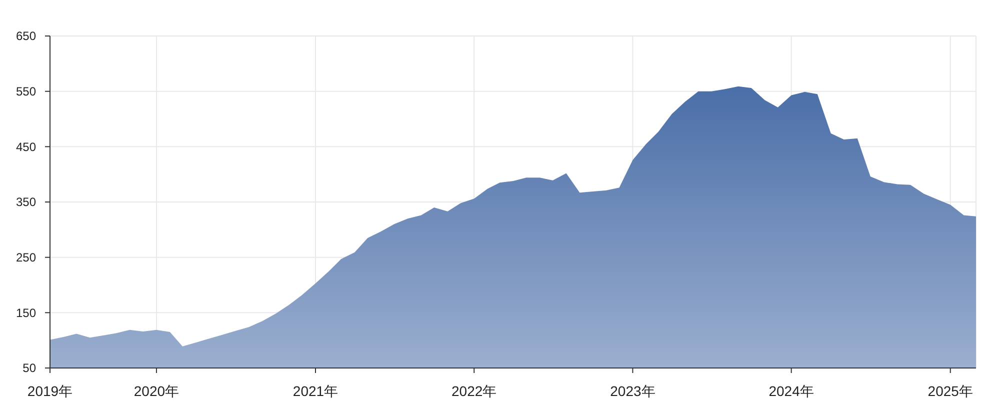  Describe the element at coordinates (50, 391) in the screenshot. I see `x-tick-label: 2019年` at that location.